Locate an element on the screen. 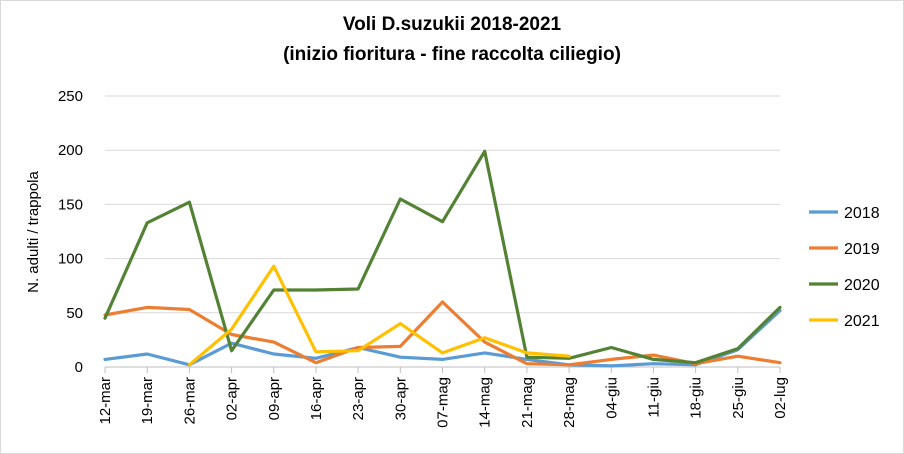 Image resolution: width=904 pixels, height=454 pixels. y-tick-label: 50 is located at coordinates (74, 313).